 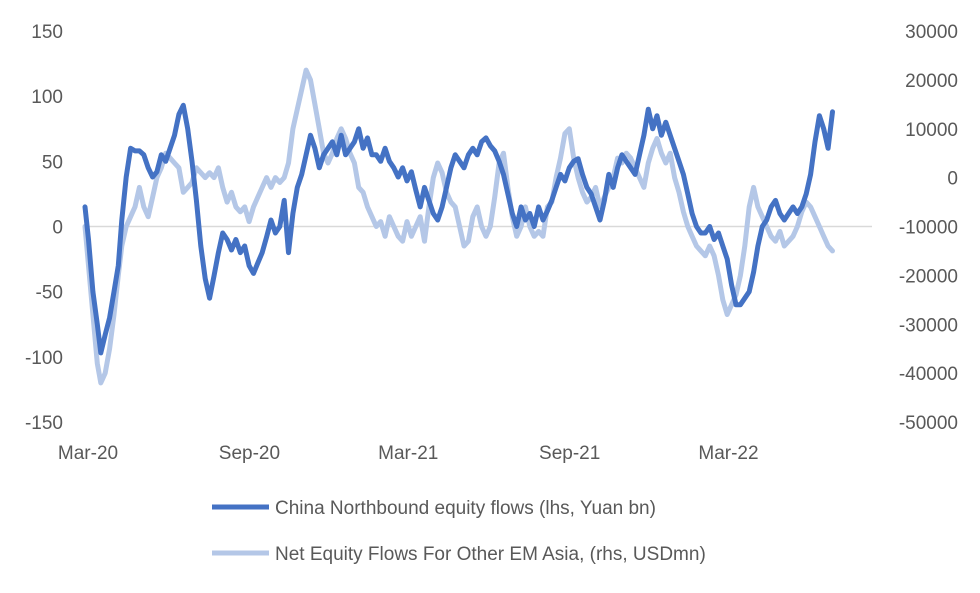 I want to click on left-y-tick-label: 150, so click(x=47, y=32).